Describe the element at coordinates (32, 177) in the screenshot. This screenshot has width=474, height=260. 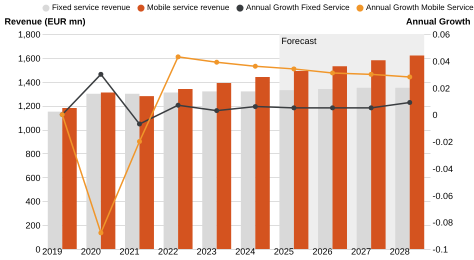
I see `y-tick-label: 600` at that location.